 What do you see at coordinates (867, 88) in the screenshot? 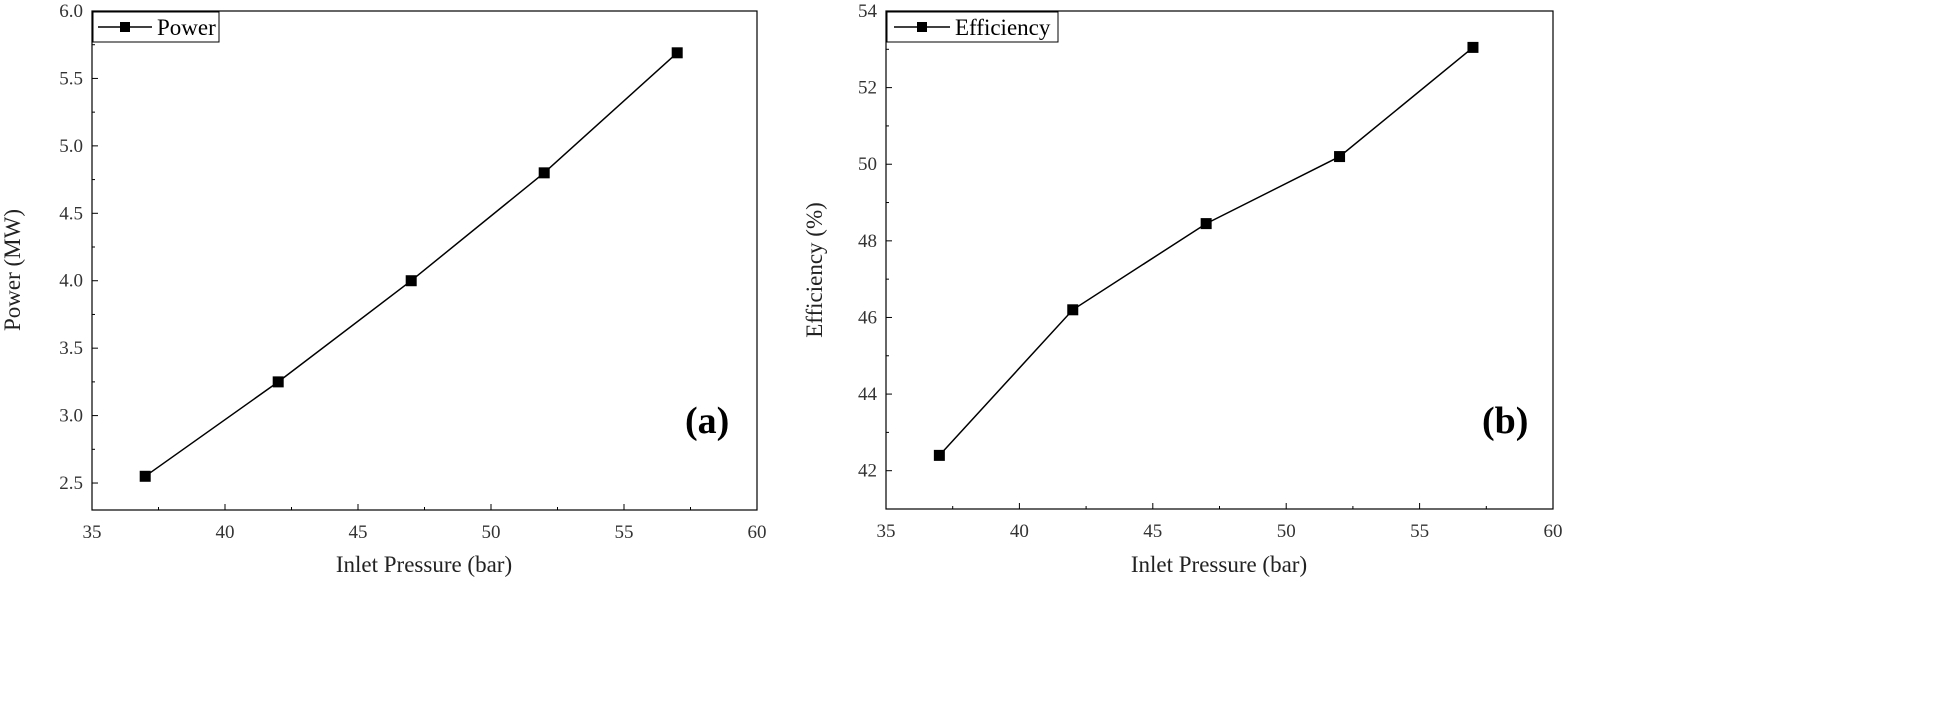
I see `y-tick-label: 52` at bounding box center [867, 88].